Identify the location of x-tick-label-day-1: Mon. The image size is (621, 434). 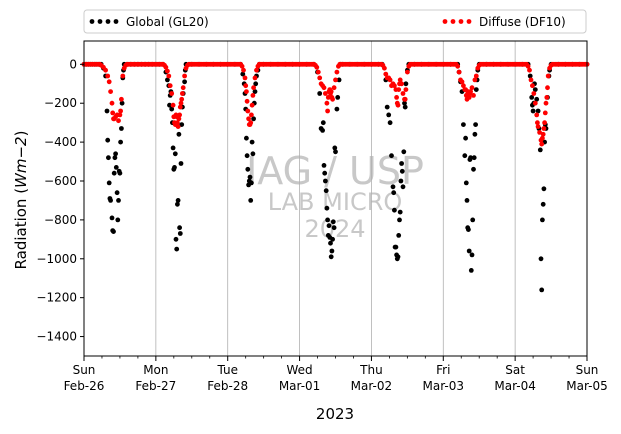
(155, 370).